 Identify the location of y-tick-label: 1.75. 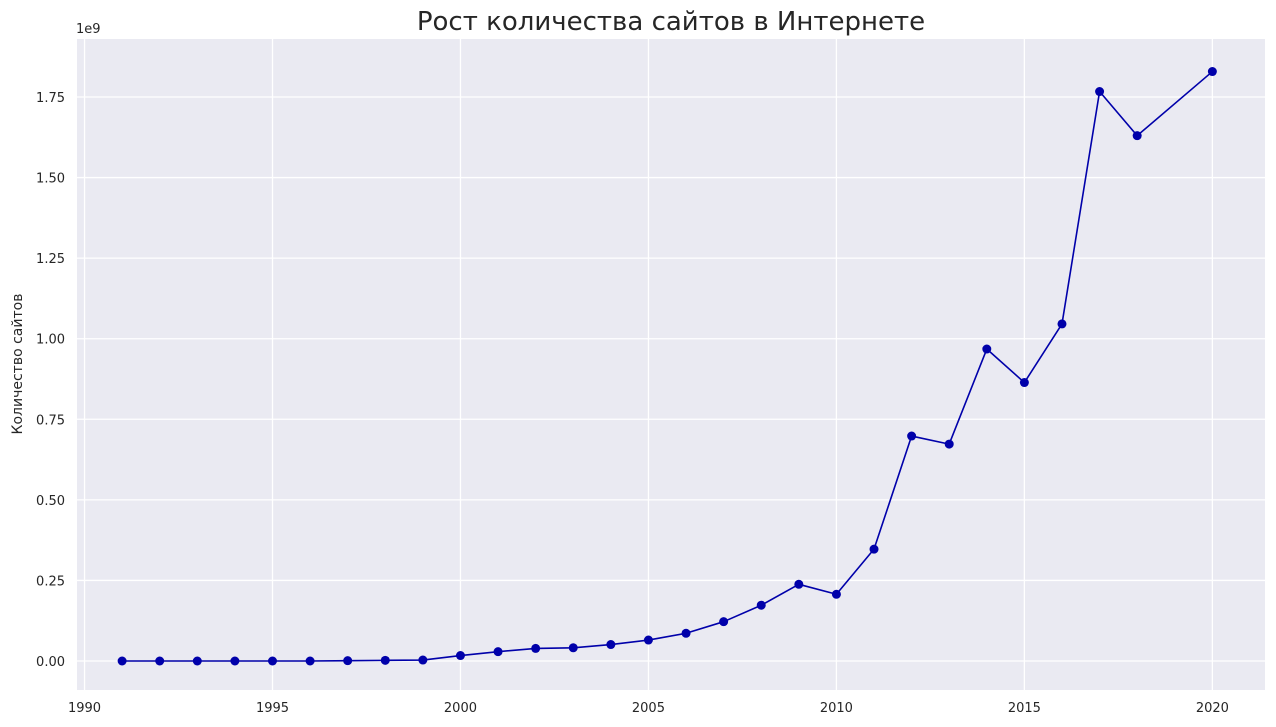
(50, 98).